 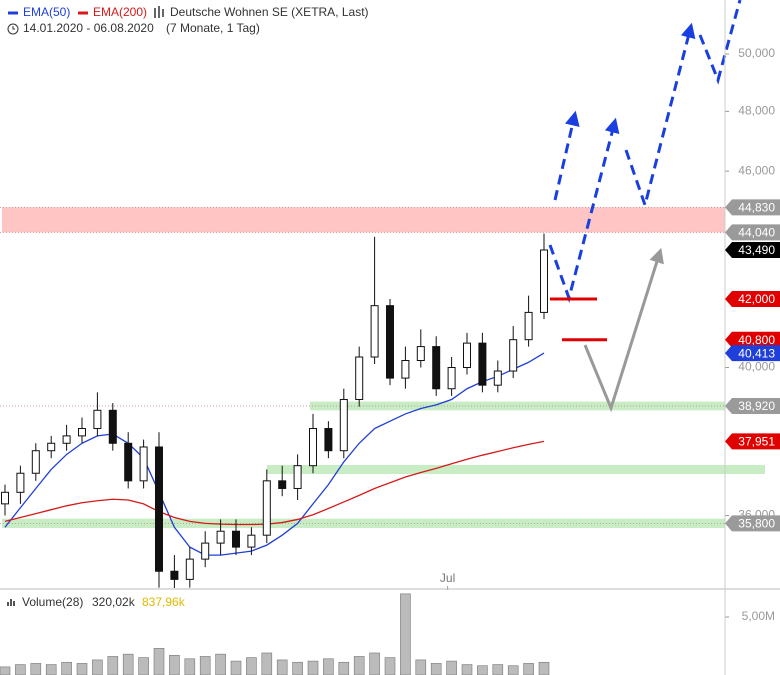 What do you see at coordinates (758, 616) in the screenshot?
I see `y-tick-label: 5,00M` at bounding box center [758, 616].